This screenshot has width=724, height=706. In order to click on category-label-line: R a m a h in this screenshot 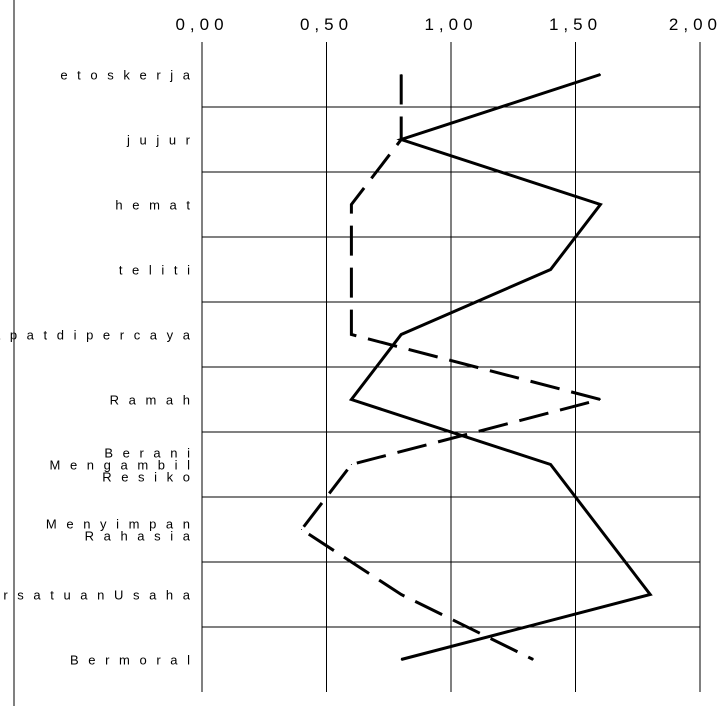, I will do `click(151, 400)`.